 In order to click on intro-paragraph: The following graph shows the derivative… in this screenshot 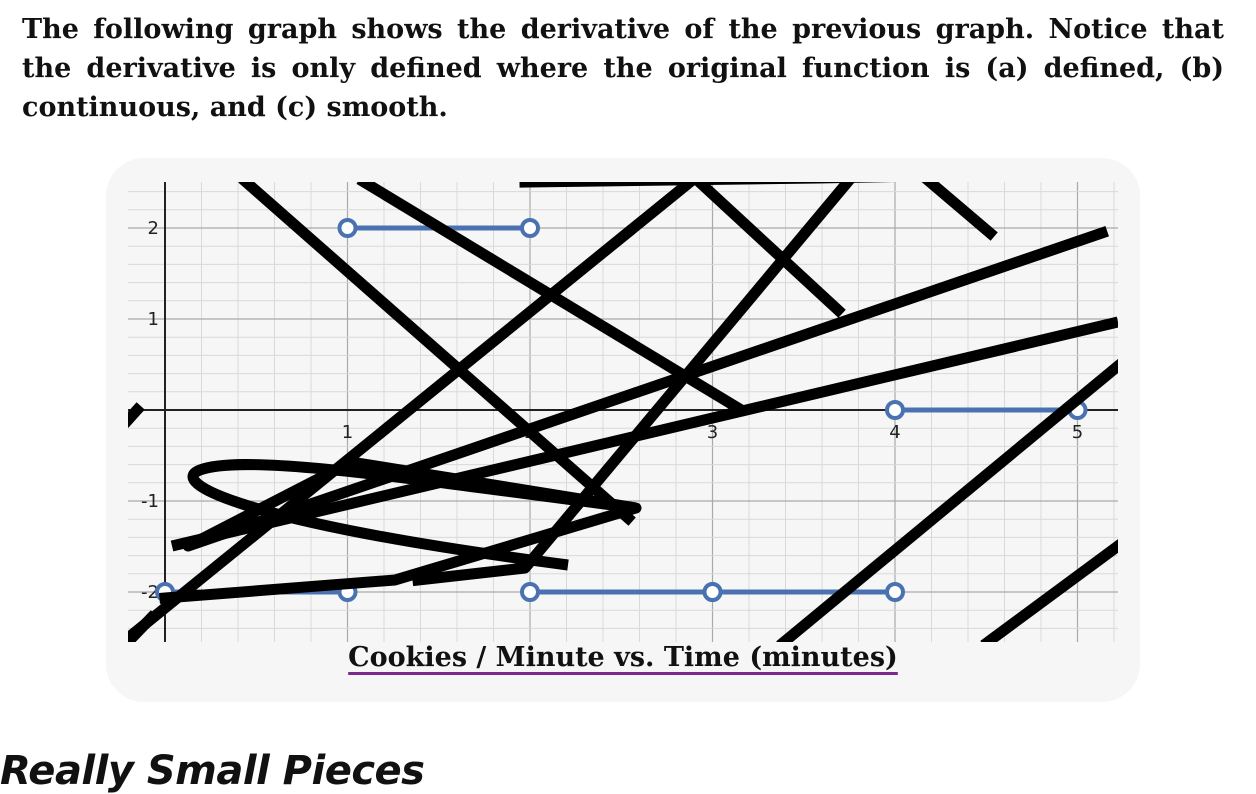, I will do `click(623, 68)`.